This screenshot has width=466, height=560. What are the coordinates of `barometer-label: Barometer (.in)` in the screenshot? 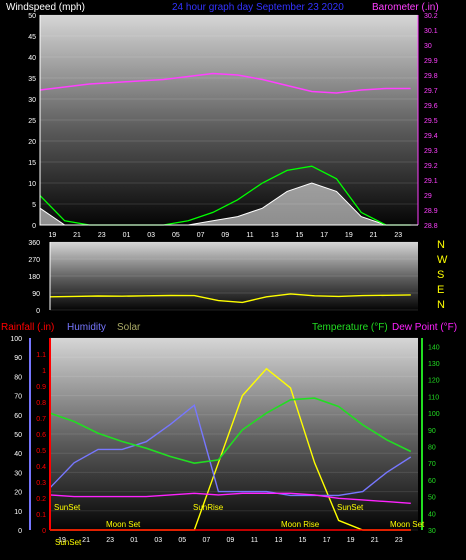 It's located at (405, 7).